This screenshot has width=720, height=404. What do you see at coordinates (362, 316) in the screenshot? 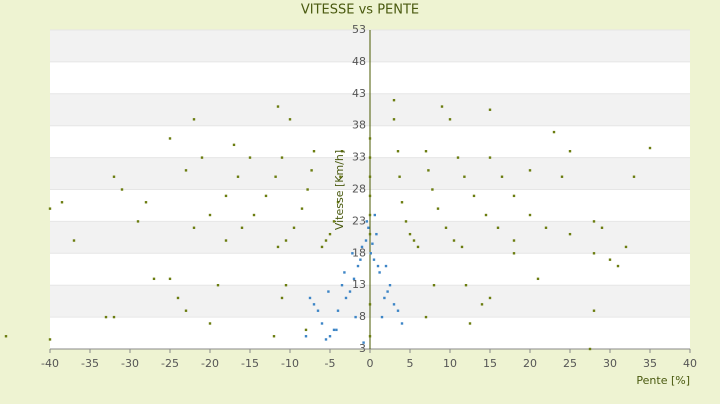
I see `y-tick-label: 8` at bounding box center [362, 316].